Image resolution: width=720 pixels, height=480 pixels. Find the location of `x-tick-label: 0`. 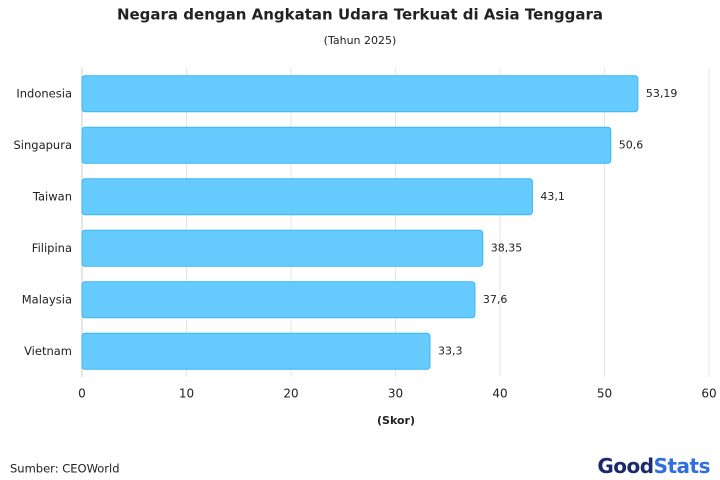

x-tick-label: 0 is located at coordinates (82, 394).